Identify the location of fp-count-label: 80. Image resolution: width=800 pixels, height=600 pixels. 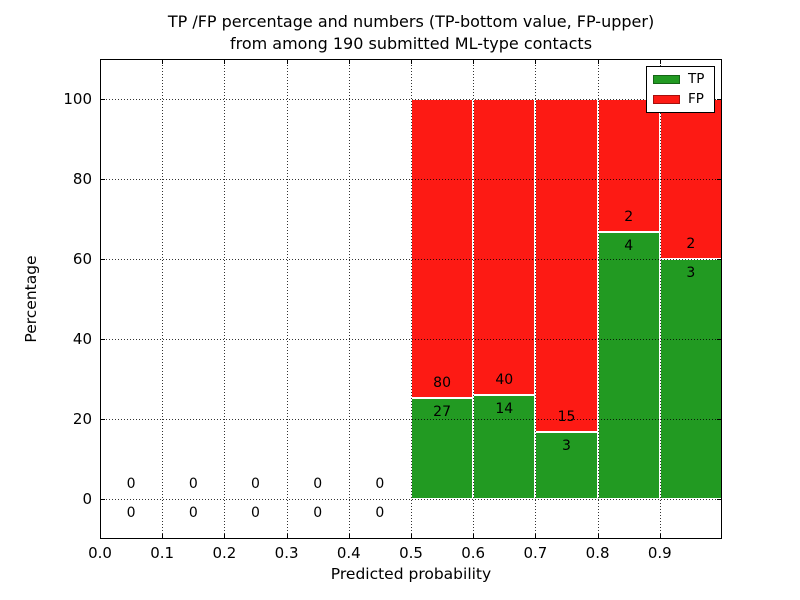
(442, 383).